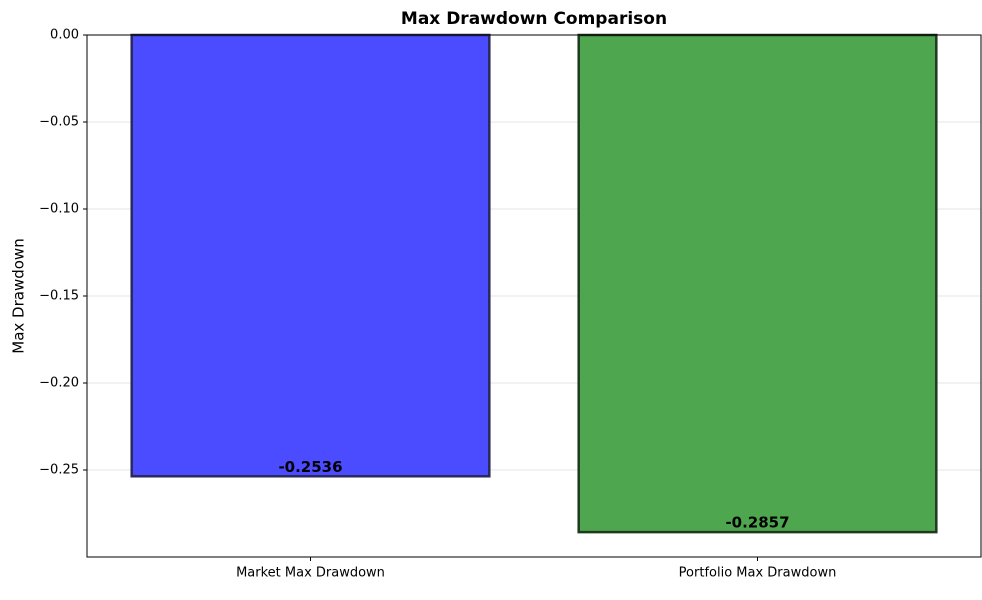  I want to click on y-tick-label: −0.10, so click(59, 209).